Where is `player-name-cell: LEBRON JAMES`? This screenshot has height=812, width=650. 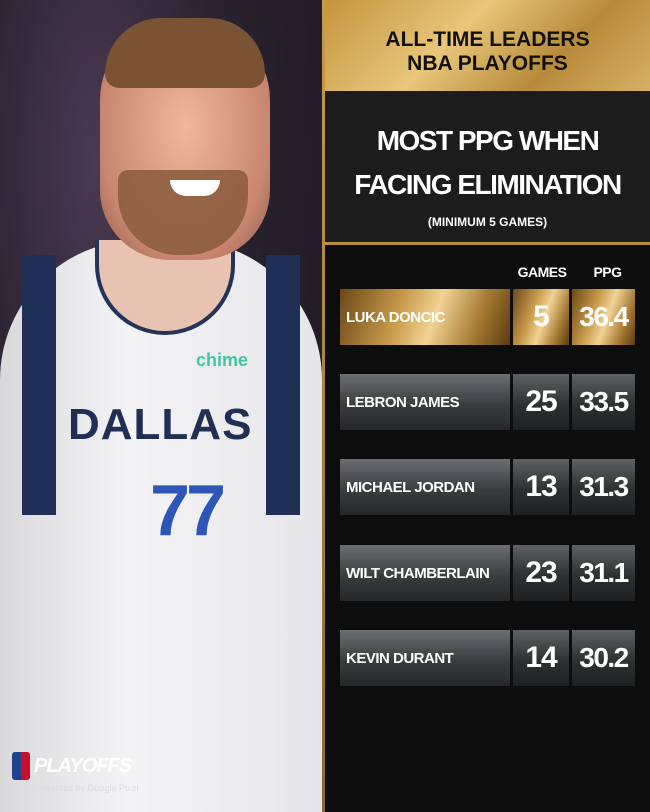 player-name-cell: LEBRON JAMES is located at coordinates (425, 402).